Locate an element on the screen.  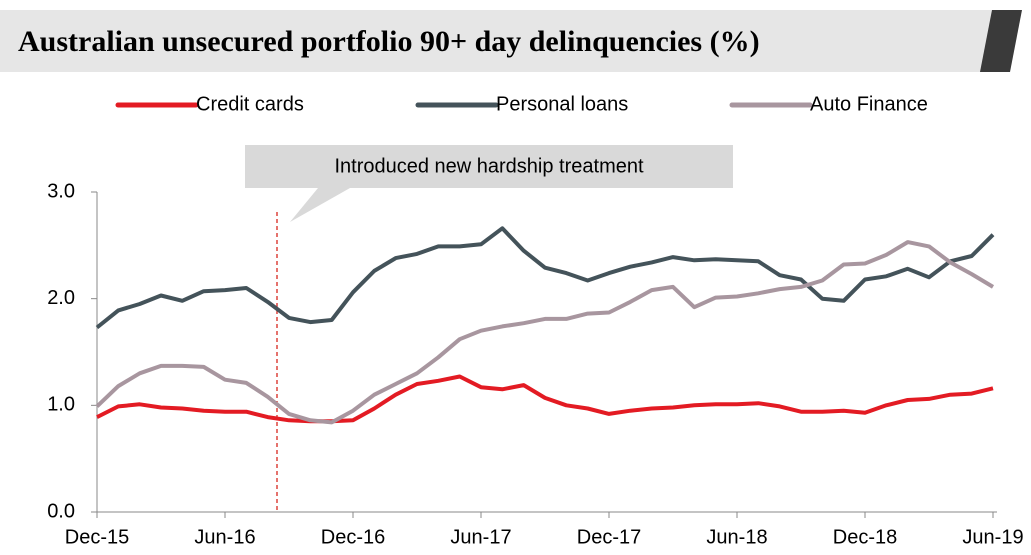
y-tick-label: 3.0 is located at coordinates (61, 191).